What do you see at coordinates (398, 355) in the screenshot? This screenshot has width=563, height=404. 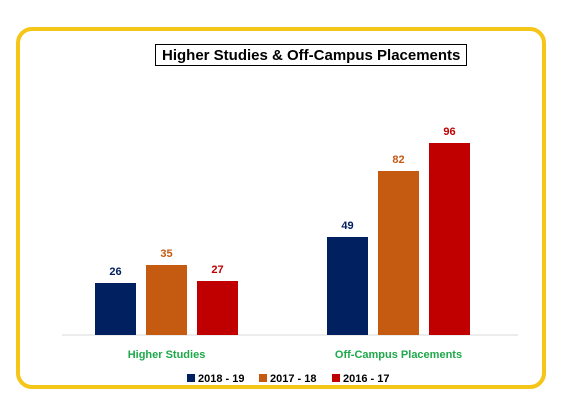 I see `category-label: Off-Campus Placements` at bounding box center [398, 355].